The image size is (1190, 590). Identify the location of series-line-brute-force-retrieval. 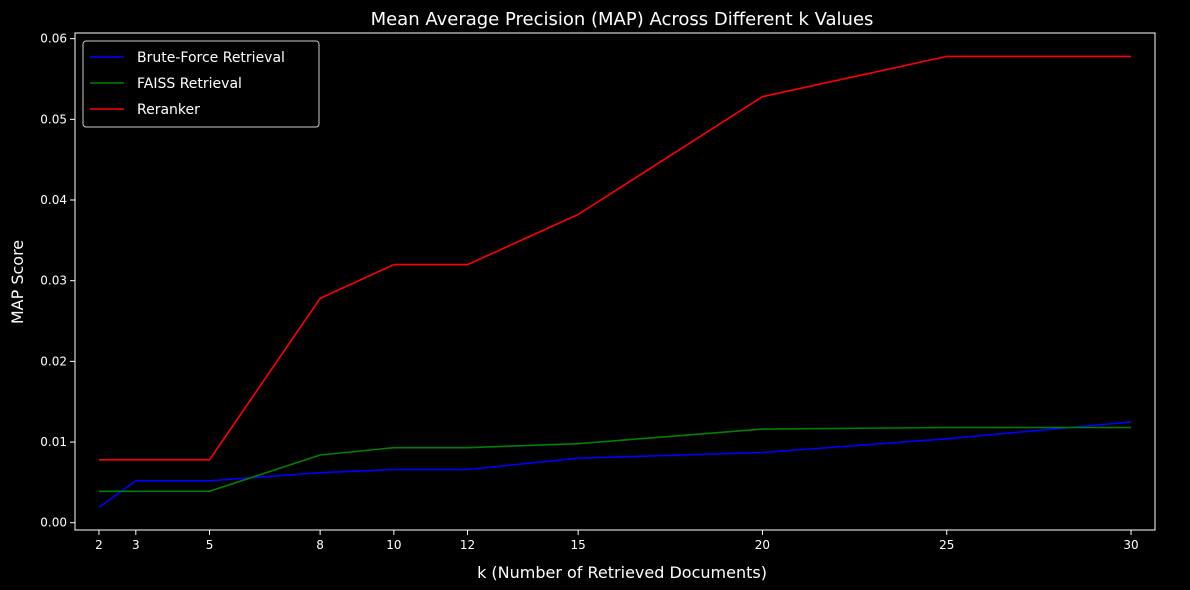
(615, 465).